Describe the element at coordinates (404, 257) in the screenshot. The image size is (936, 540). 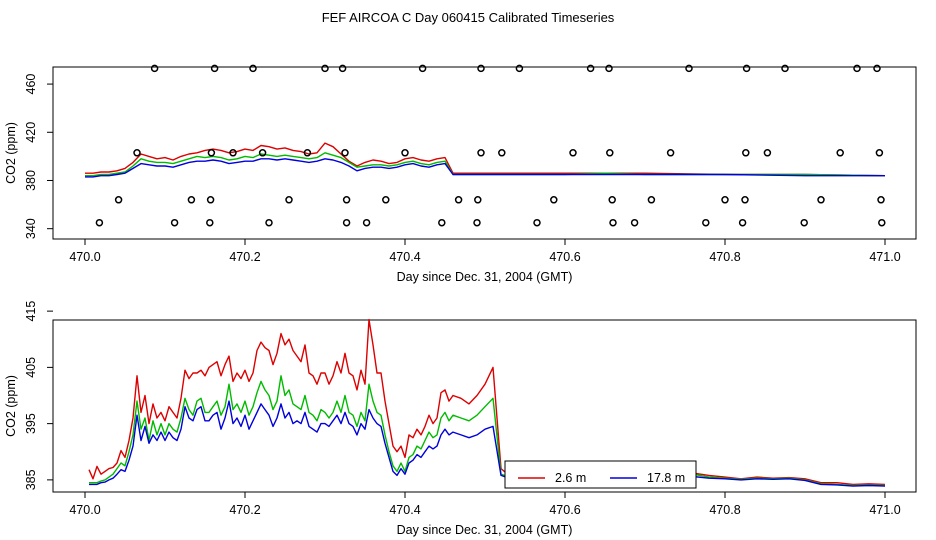
I see `top-x-tick-label: 470.4` at that location.